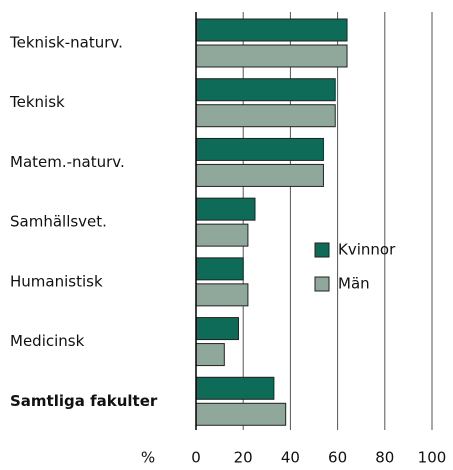 The image size is (453, 470). What do you see at coordinates (148, 458) in the screenshot?
I see `x-axis-label: %` at bounding box center [148, 458].